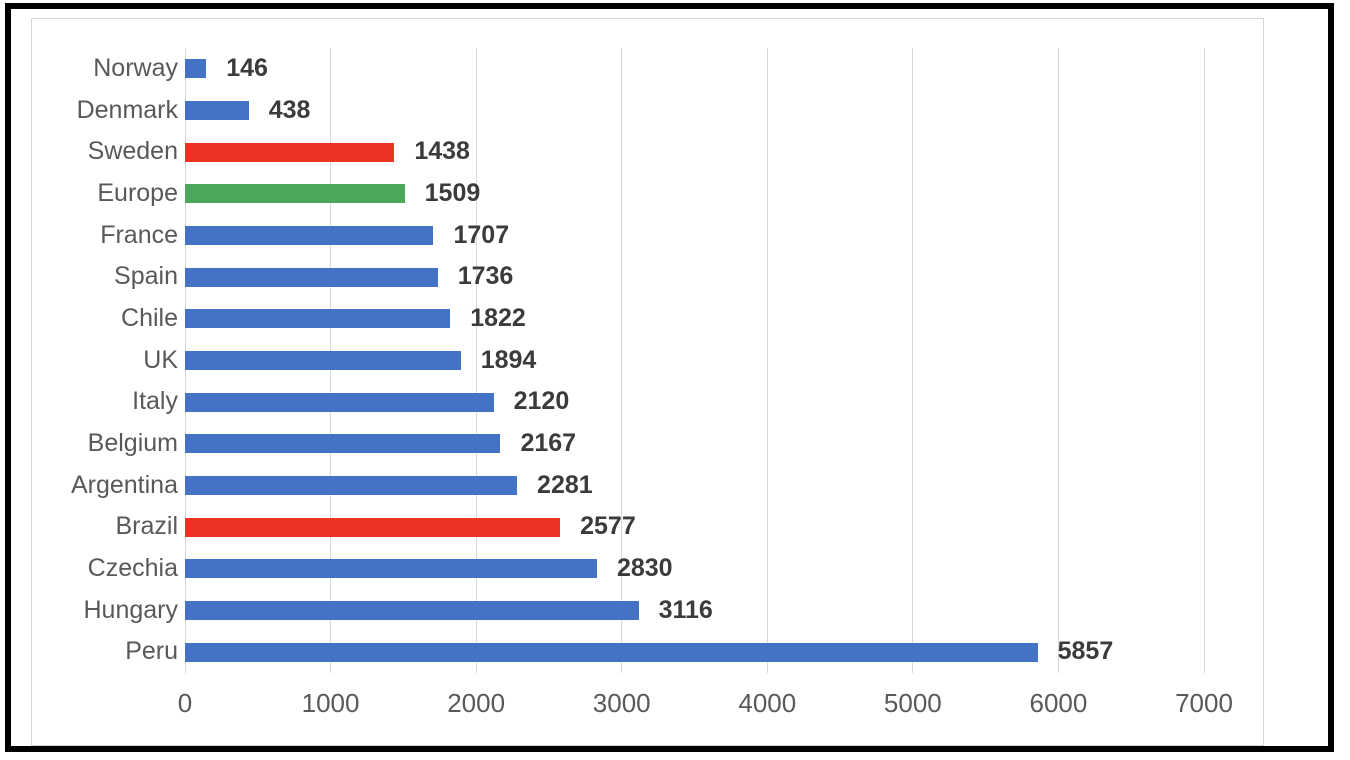 The image size is (1350, 760). I want to click on bar-czechia, so click(391, 569).